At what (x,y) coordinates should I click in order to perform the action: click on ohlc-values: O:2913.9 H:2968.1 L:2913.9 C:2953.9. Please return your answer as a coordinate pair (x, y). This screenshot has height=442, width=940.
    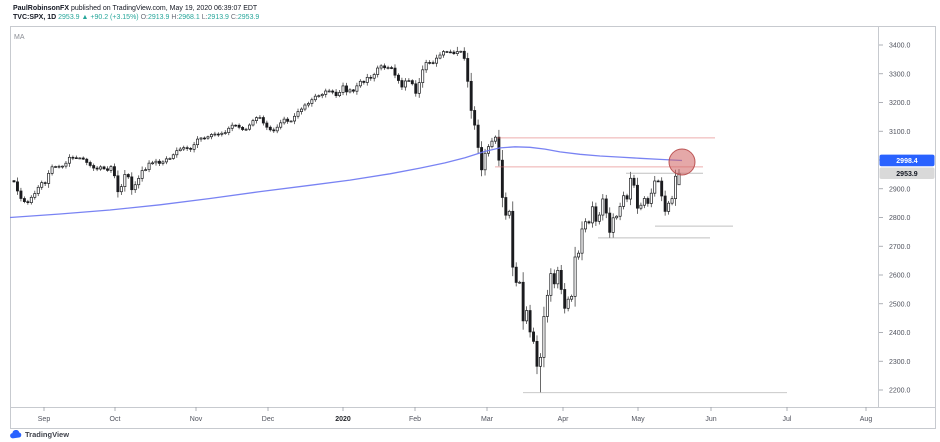
    Looking at the image, I should click on (200, 17).